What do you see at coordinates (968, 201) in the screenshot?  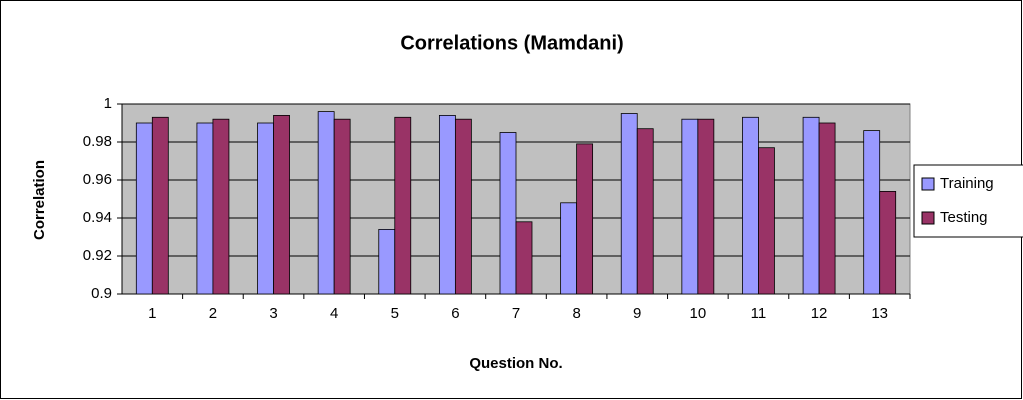 I see `legend-box` at bounding box center [968, 201].